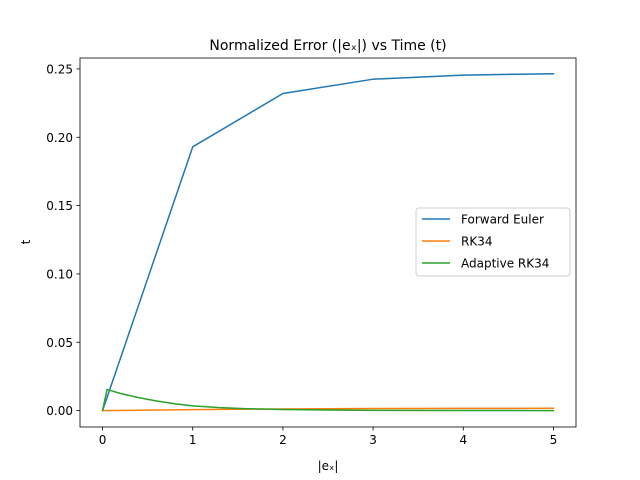 The image size is (640, 480). What do you see at coordinates (59, 343) in the screenshot?
I see `y-tick-label: 0.05` at bounding box center [59, 343].